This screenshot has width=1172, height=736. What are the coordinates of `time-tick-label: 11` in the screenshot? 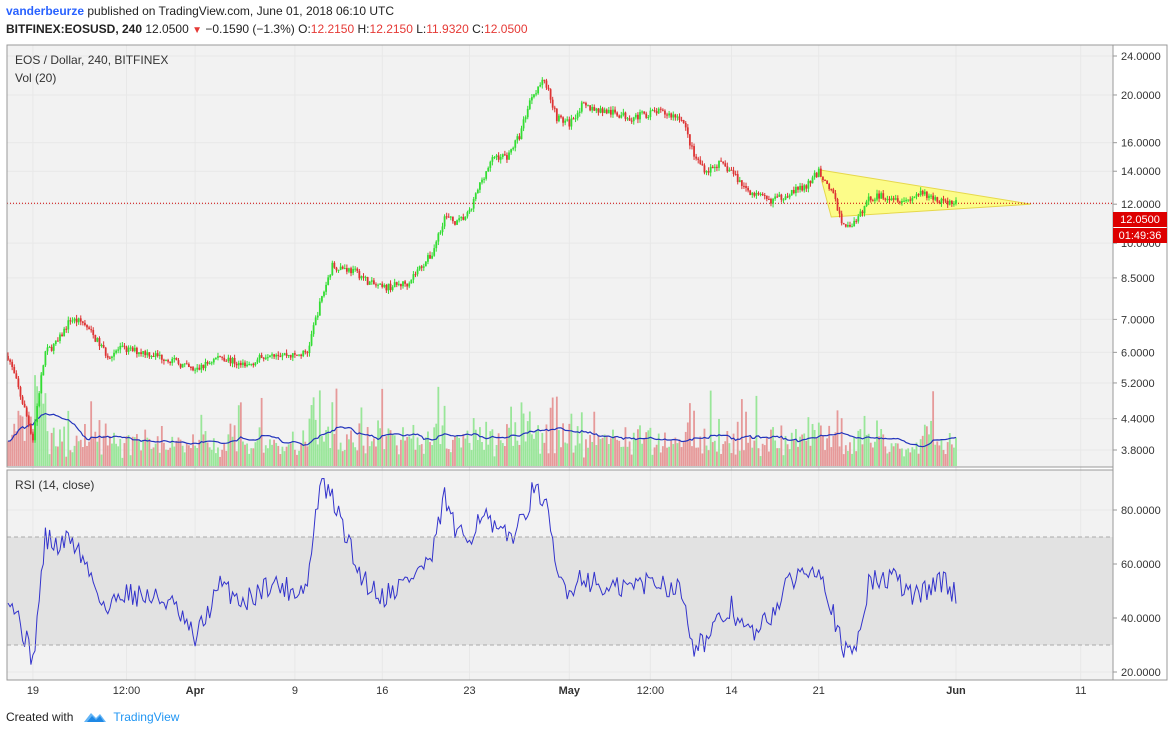 It's located at (1080, 691).